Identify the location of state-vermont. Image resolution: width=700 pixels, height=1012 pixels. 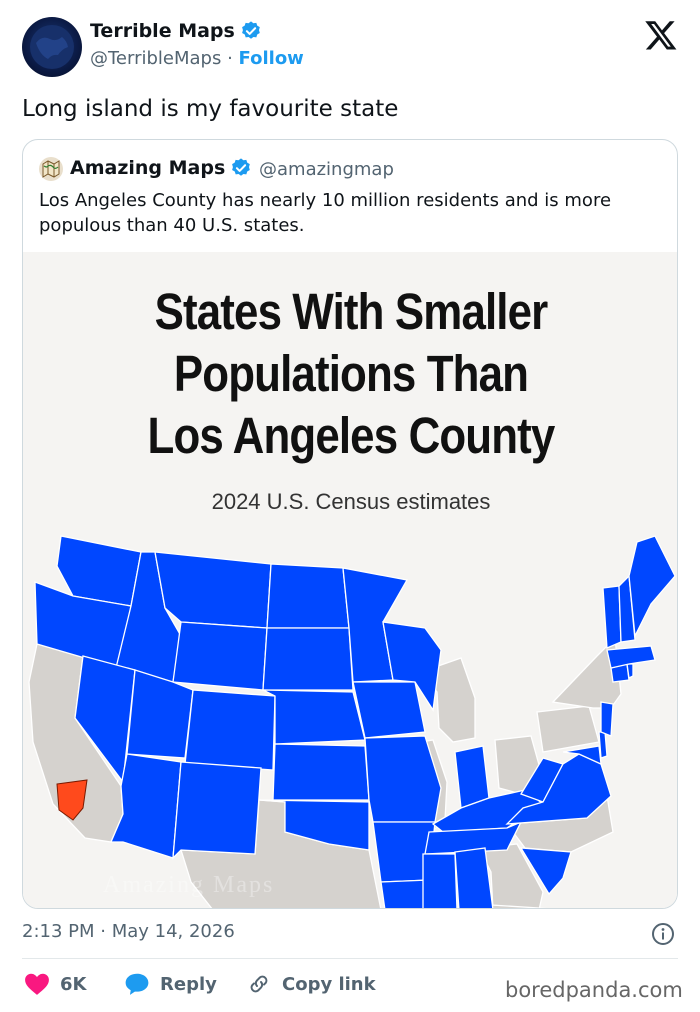
(612, 617).